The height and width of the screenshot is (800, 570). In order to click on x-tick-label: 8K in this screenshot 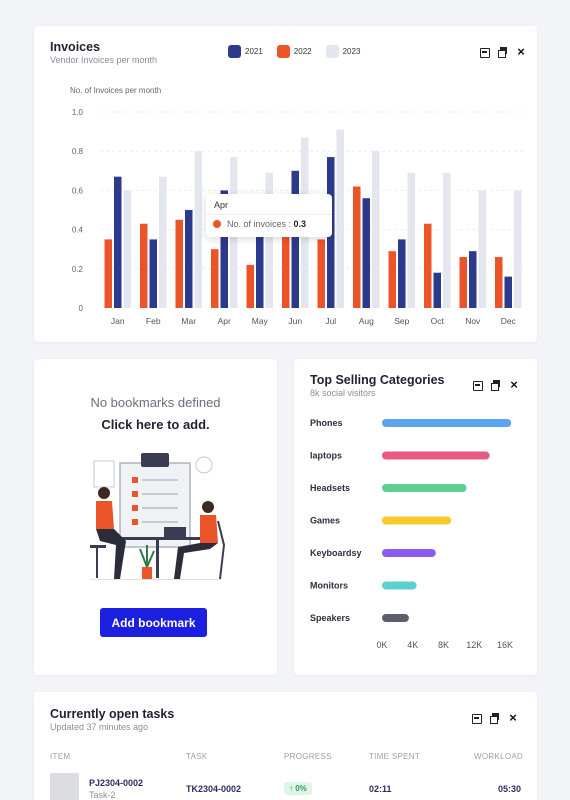, I will do `click(443, 645)`.